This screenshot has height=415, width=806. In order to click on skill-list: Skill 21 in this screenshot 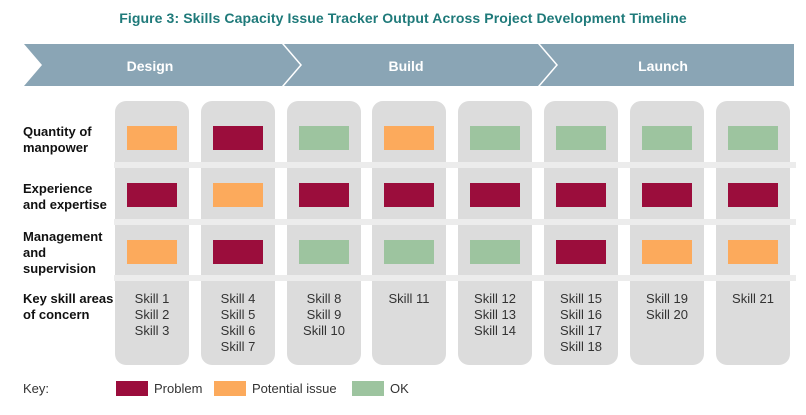, I will do `click(753, 299)`.